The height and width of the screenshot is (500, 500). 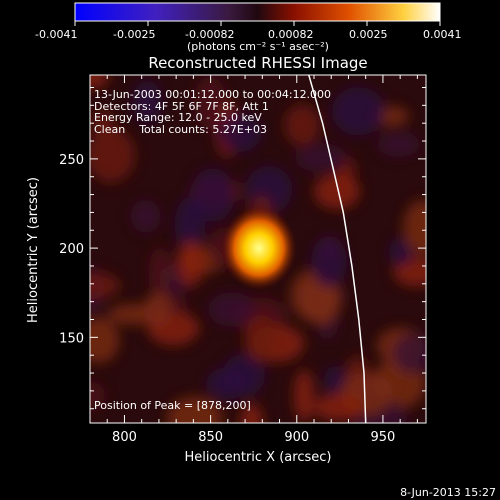 I want to click on x-axis-label: Heliocentric X (arcsec), so click(x=258, y=457).